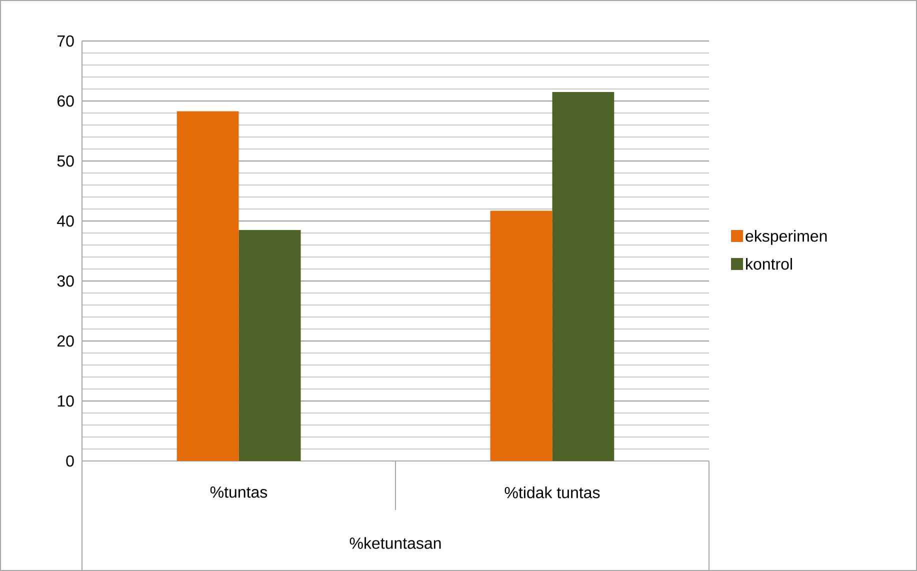 This screenshot has height=571, width=917. What do you see at coordinates (65, 221) in the screenshot?
I see `y-tick-label: 40` at bounding box center [65, 221].